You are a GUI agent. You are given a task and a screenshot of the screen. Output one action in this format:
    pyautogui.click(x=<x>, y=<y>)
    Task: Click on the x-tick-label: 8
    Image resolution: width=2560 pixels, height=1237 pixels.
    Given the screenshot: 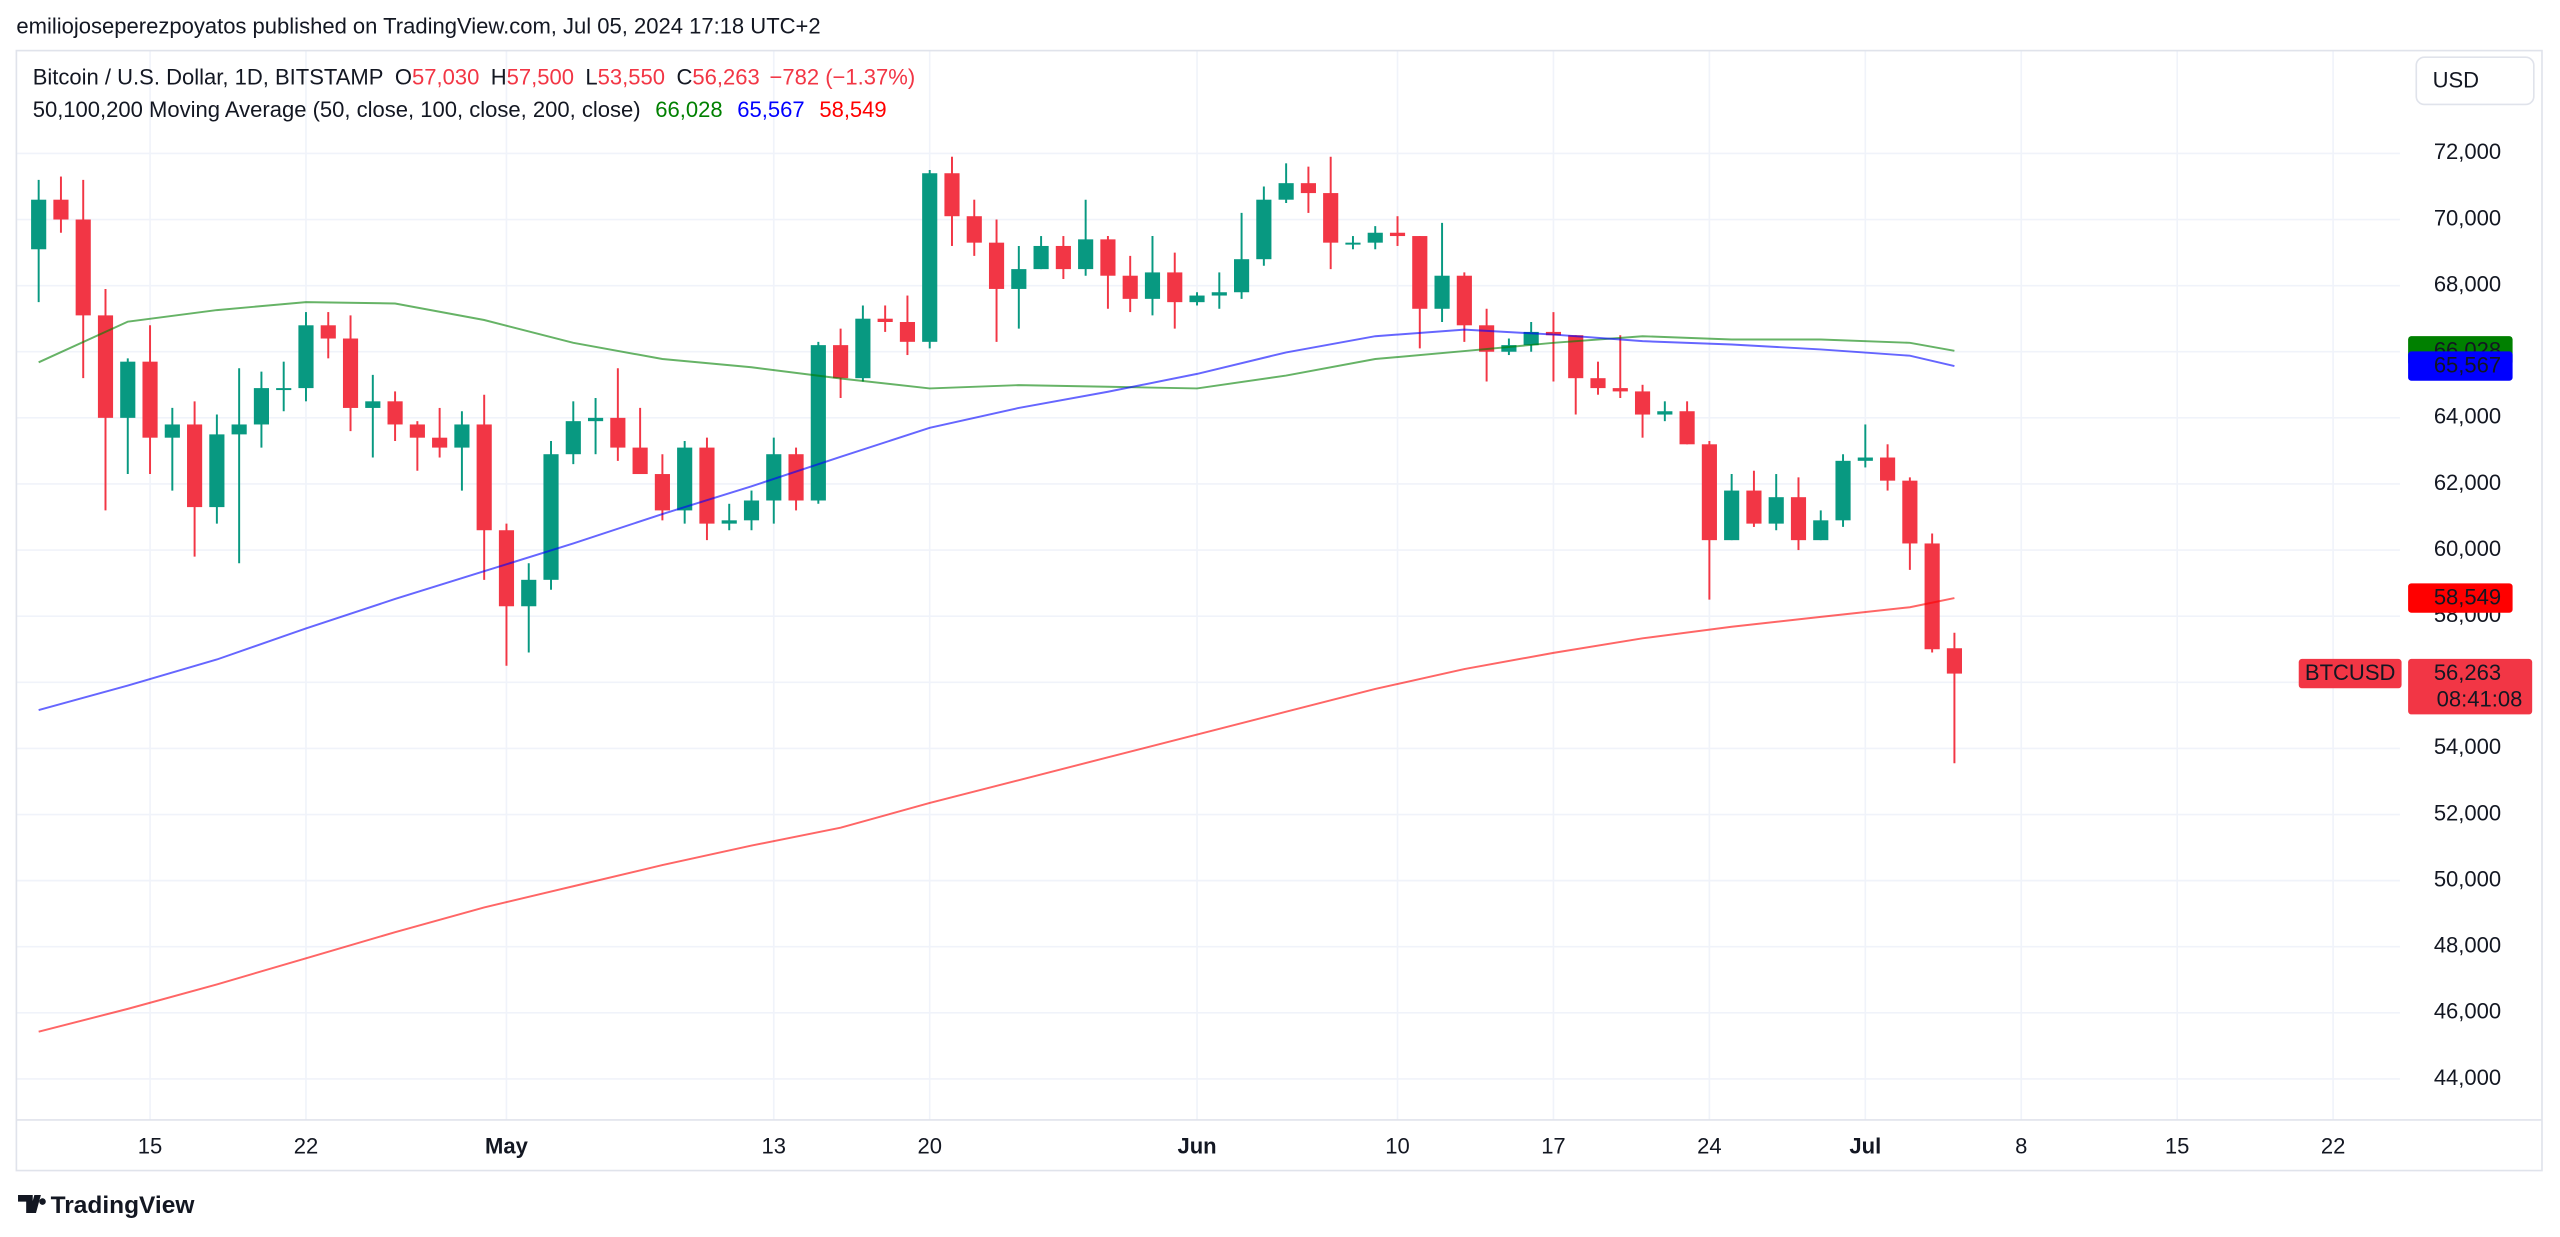 What is the action you would take?
    pyautogui.click(x=2021, y=1146)
    